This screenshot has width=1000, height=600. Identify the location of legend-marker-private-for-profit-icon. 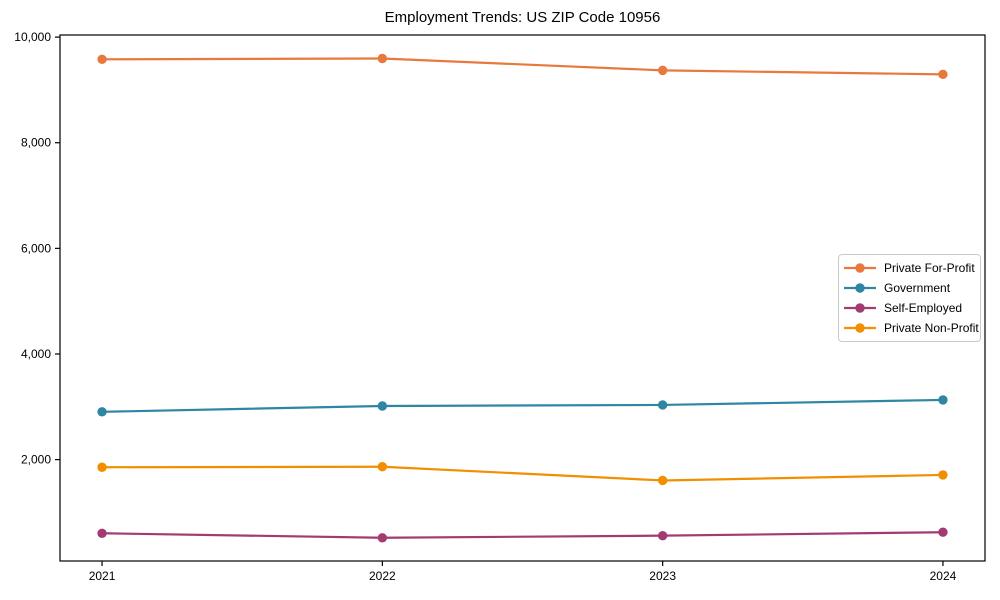
(860, 268).